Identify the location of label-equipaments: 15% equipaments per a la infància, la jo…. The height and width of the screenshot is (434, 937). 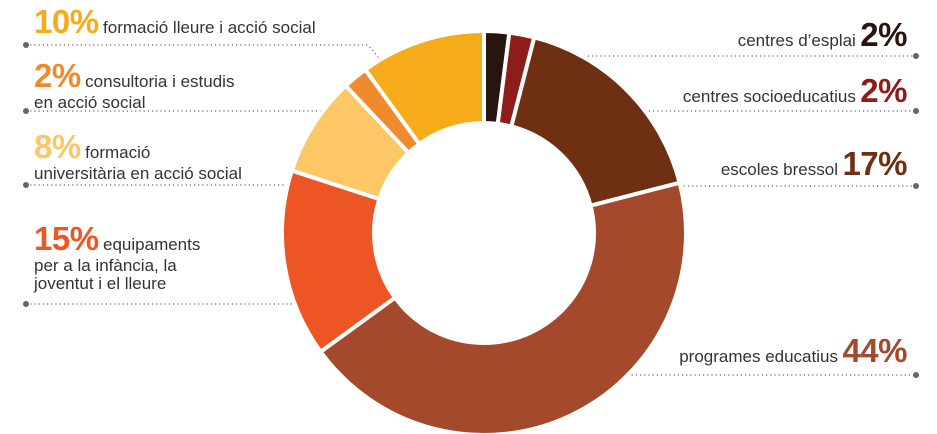
(117, 257).